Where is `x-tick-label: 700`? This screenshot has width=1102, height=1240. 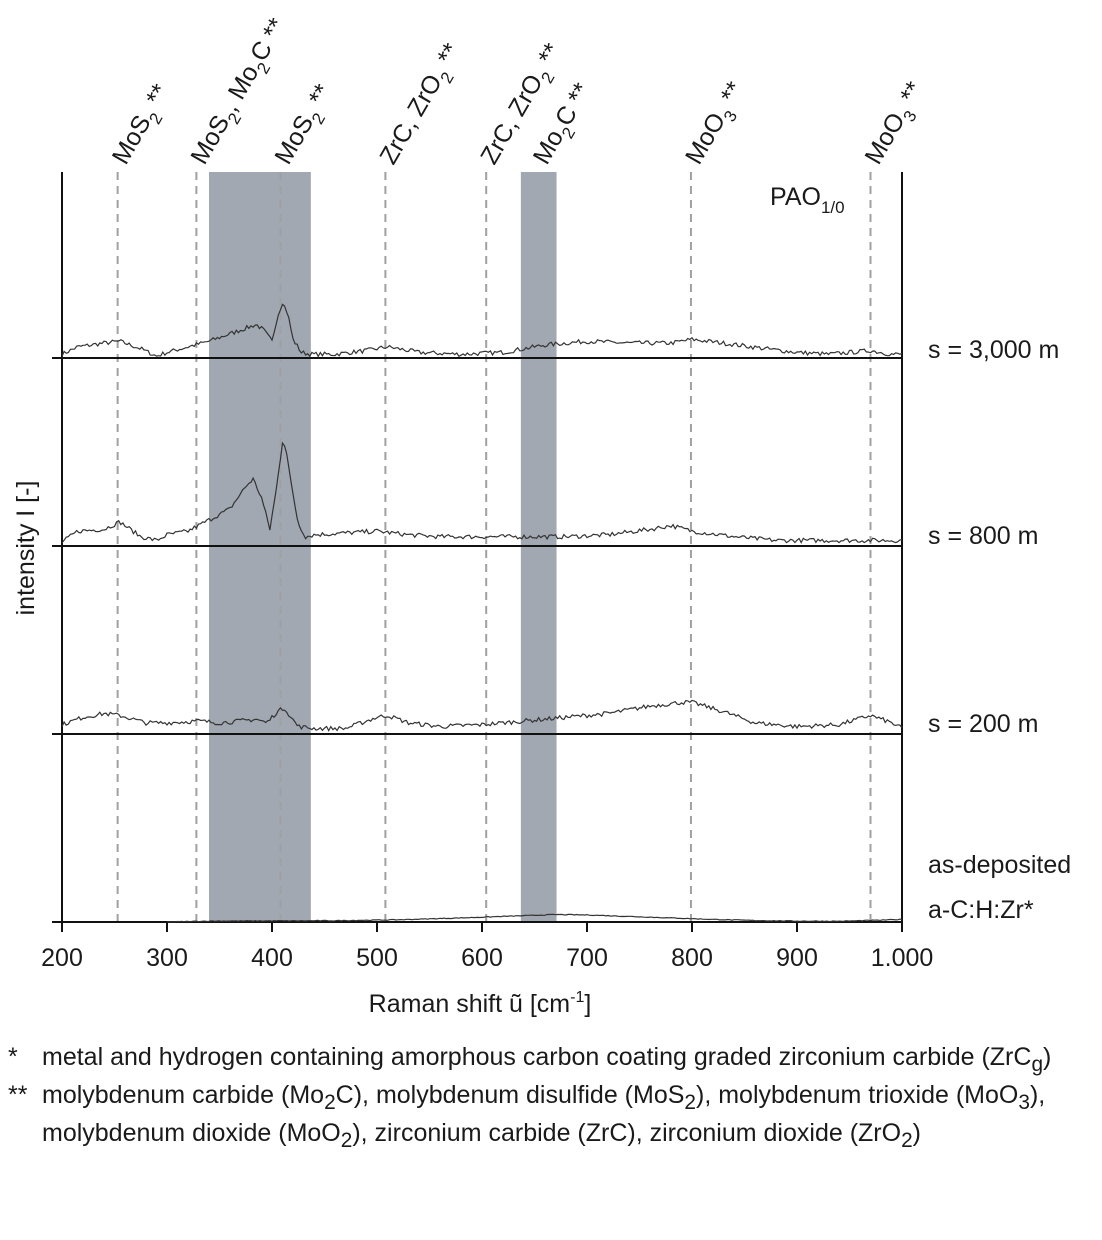
x-tick-label: 700 is located at coordinates (587, 958).